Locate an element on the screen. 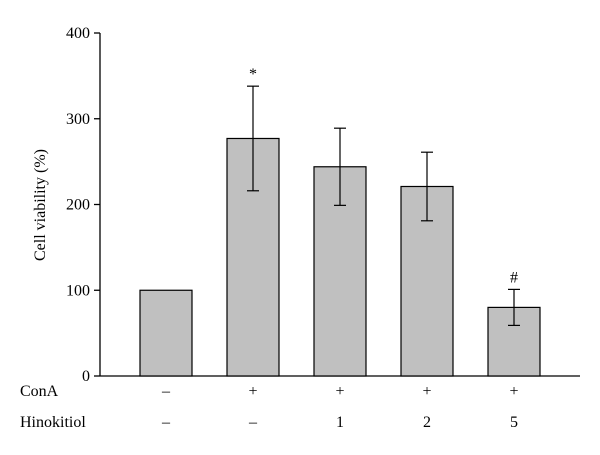 The width and height of the screenshot is (600, 455). y-tick-label: 300 is located at coordinates (78, 119).